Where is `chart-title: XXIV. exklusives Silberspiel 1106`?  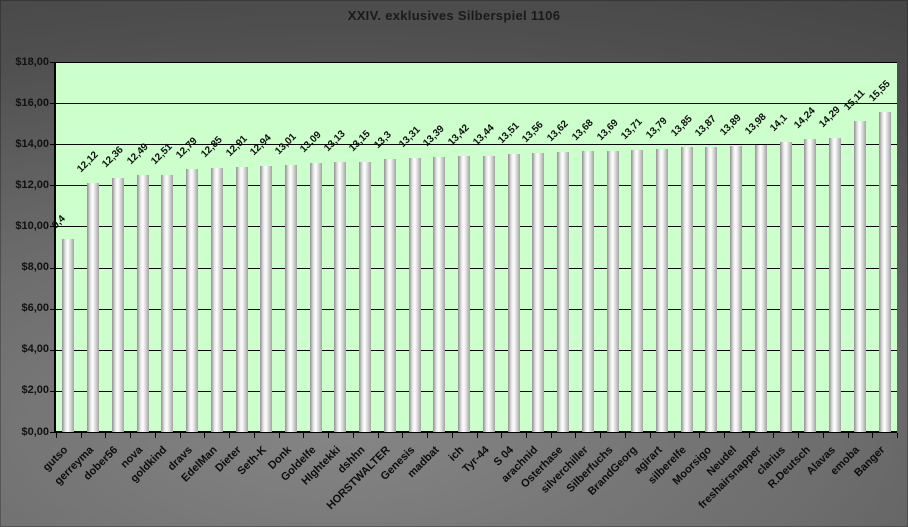 chart-title: XXIV. exklusives Silberspiel 1106 is located at coordinates (454, 15).